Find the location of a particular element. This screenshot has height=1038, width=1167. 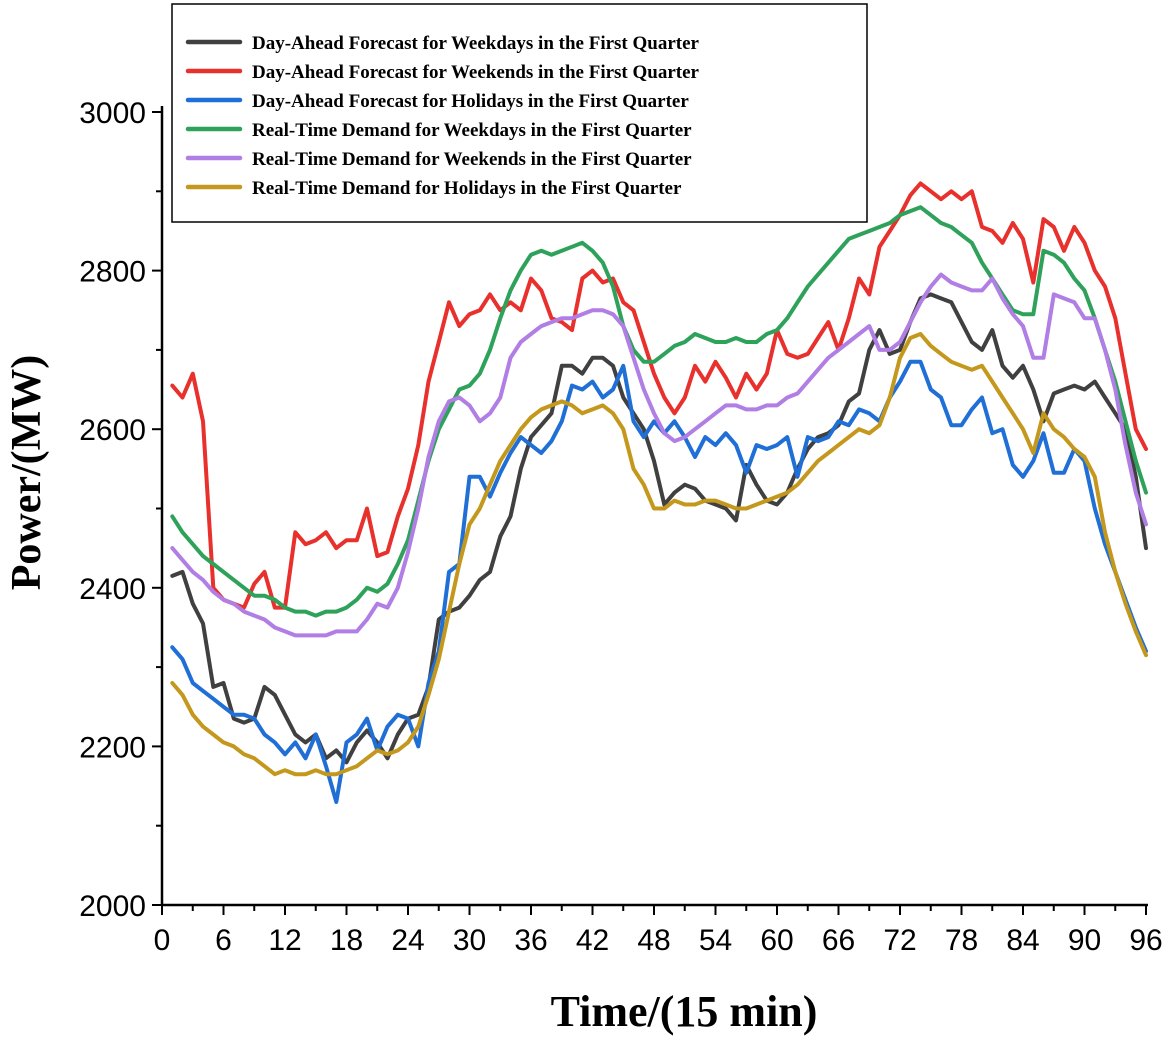

y-tick-label: 3000 is located at coordinates (112, 113).